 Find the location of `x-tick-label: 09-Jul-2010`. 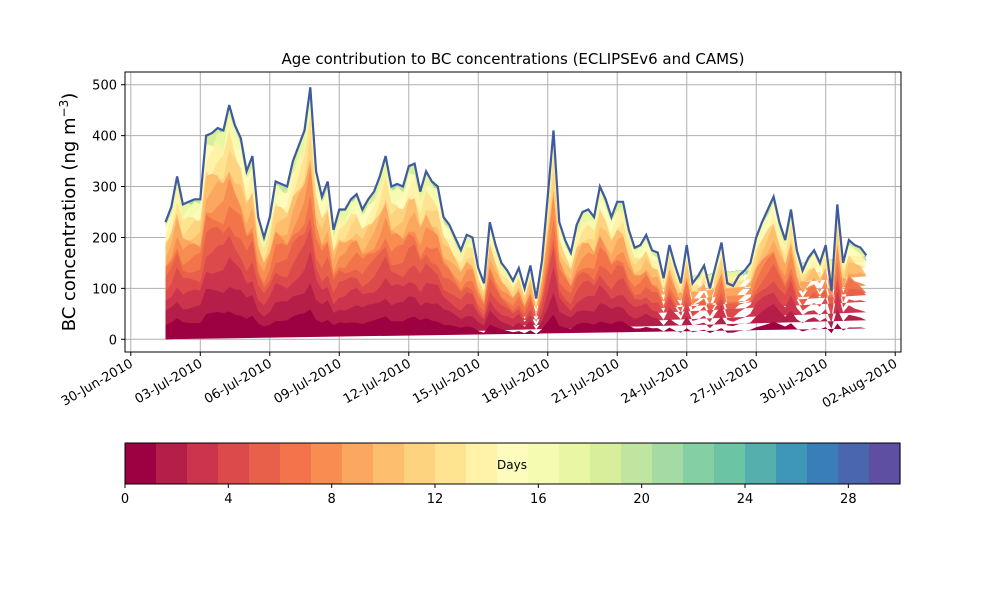

x-tick-label: 09-Jul-2010 is located at coordinates (307, 381).